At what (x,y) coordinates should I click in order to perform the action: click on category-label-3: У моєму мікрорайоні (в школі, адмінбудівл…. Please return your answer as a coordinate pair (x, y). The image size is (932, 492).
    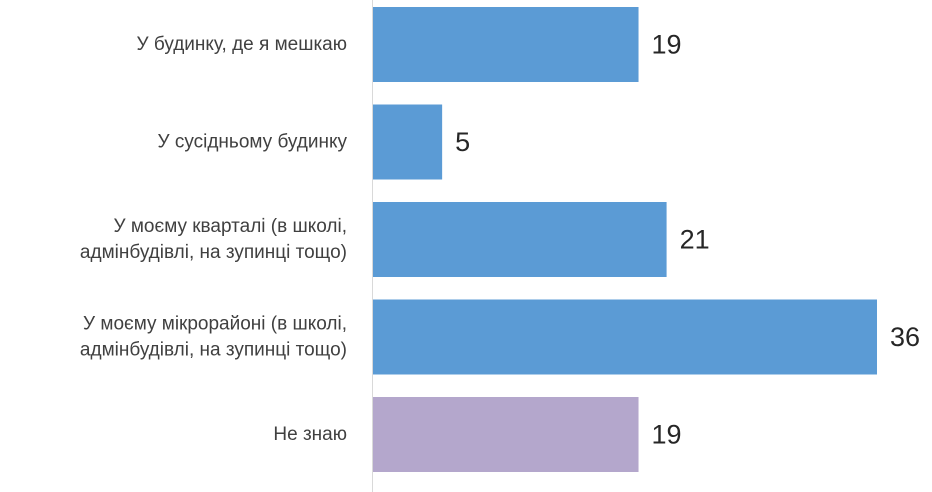
    Looking at the image, I should click on (213, 337).